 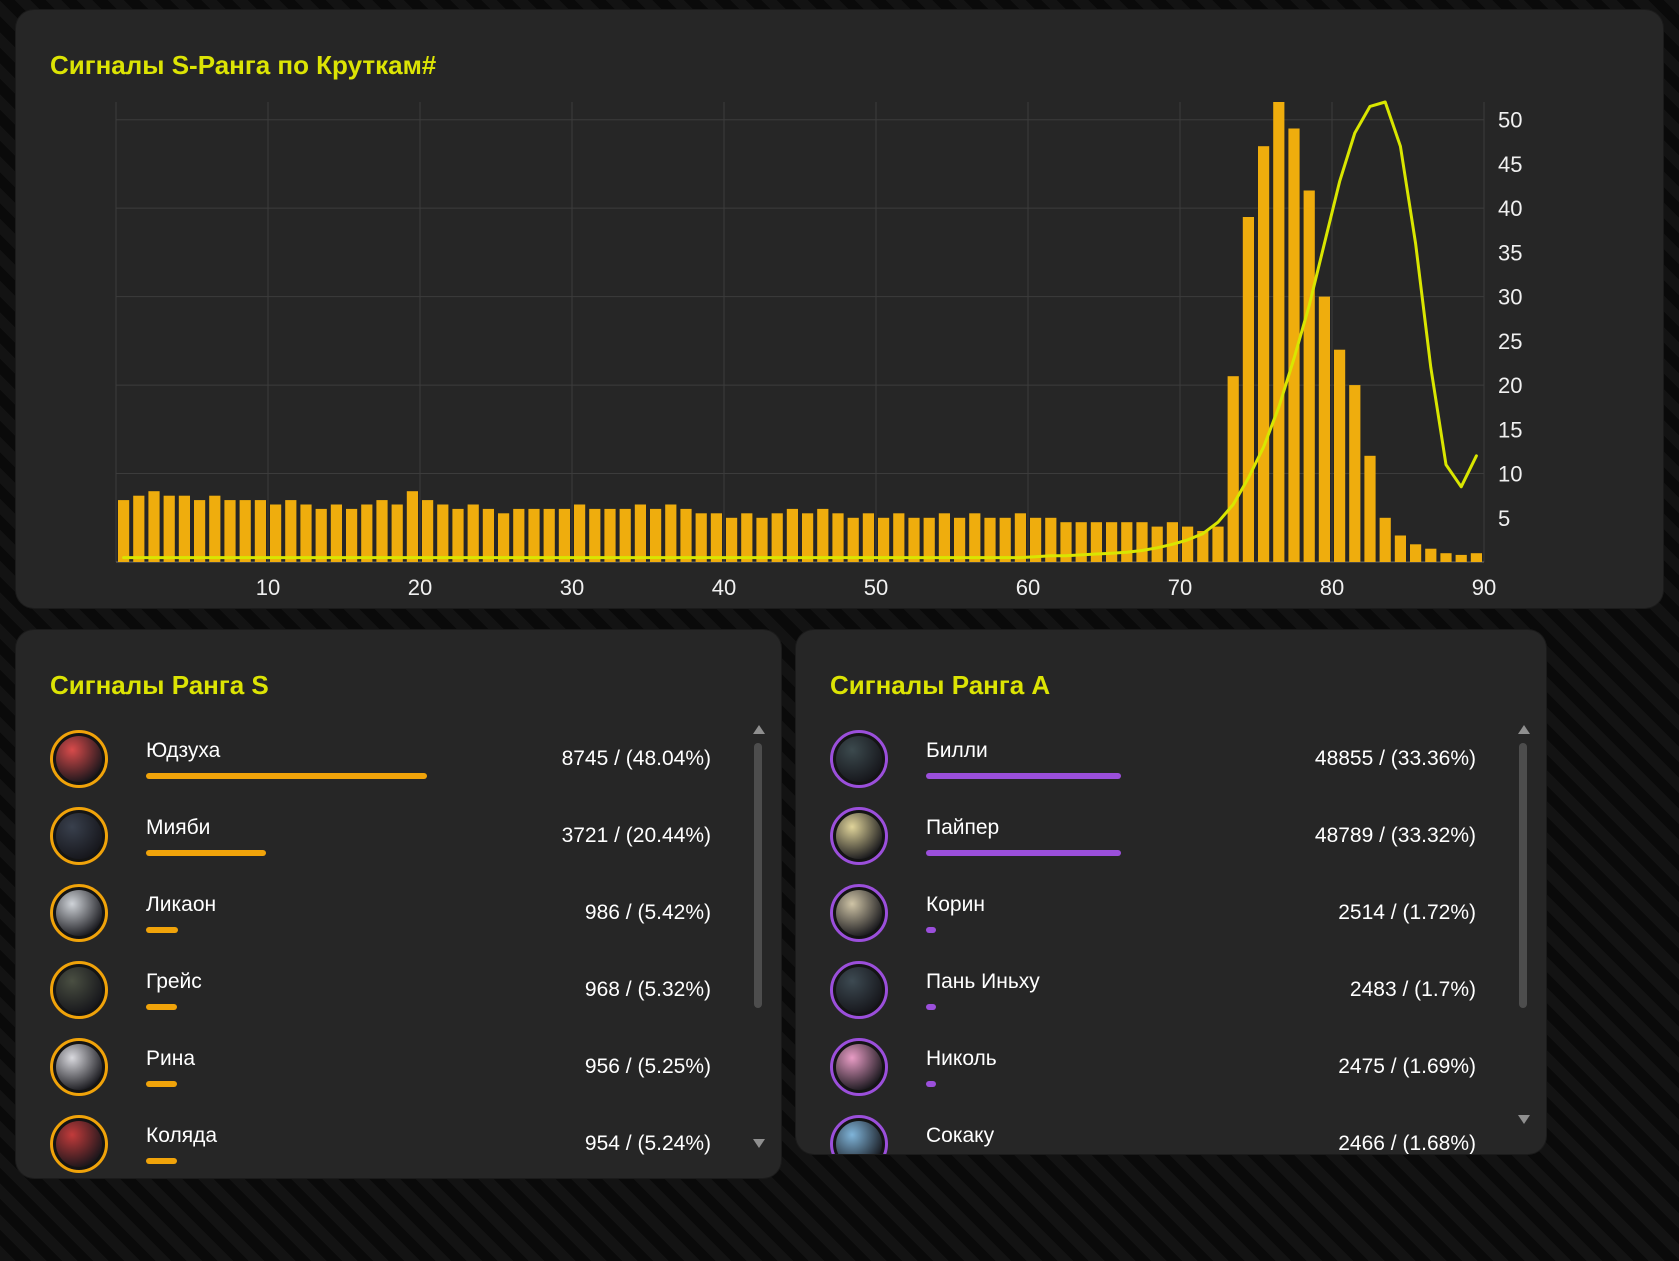 What do you see at coordinates (243, 65) in the screenshot?
I see `chart-title: Сигналы S-Ранга по Круткам#` at bounding box center [243, 65].